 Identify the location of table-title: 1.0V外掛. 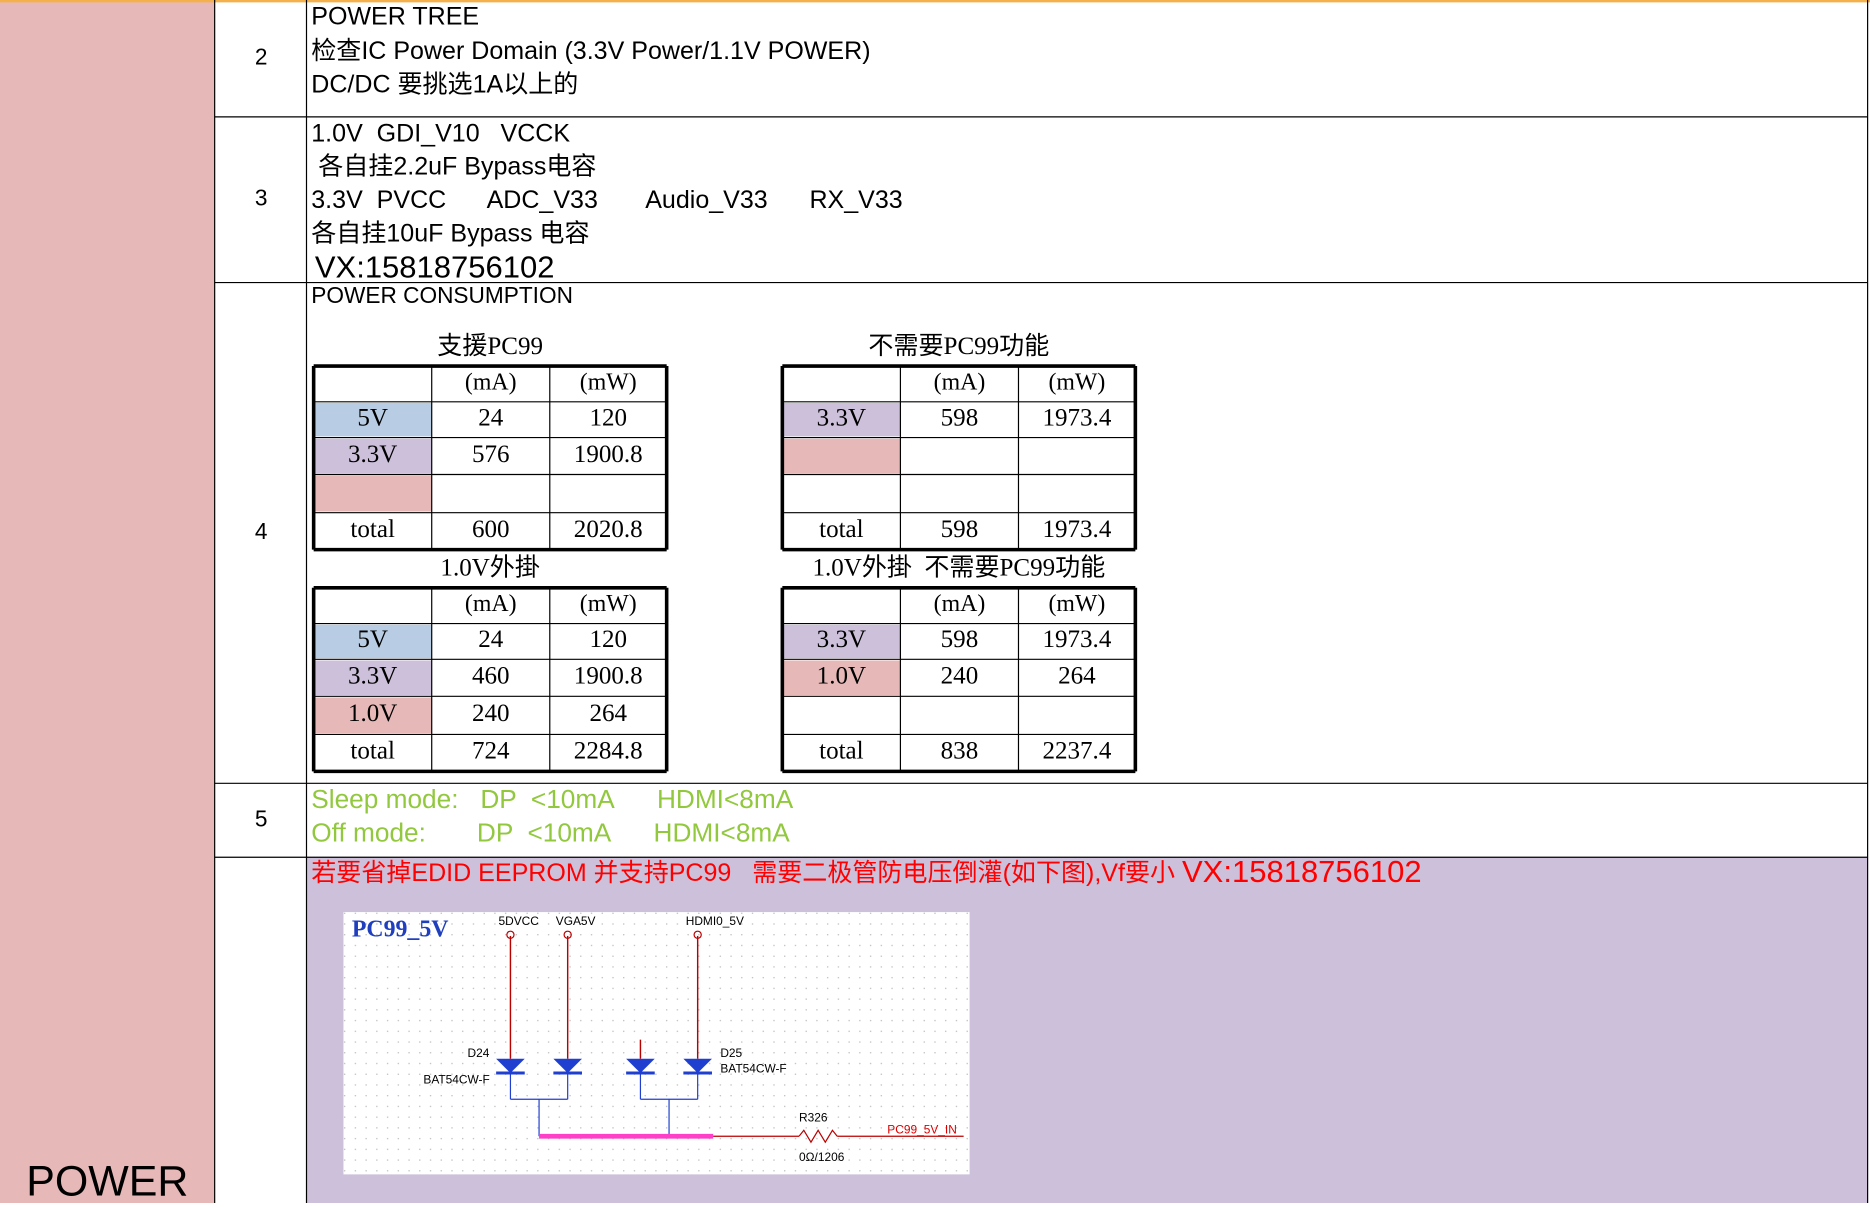
(489, 568).